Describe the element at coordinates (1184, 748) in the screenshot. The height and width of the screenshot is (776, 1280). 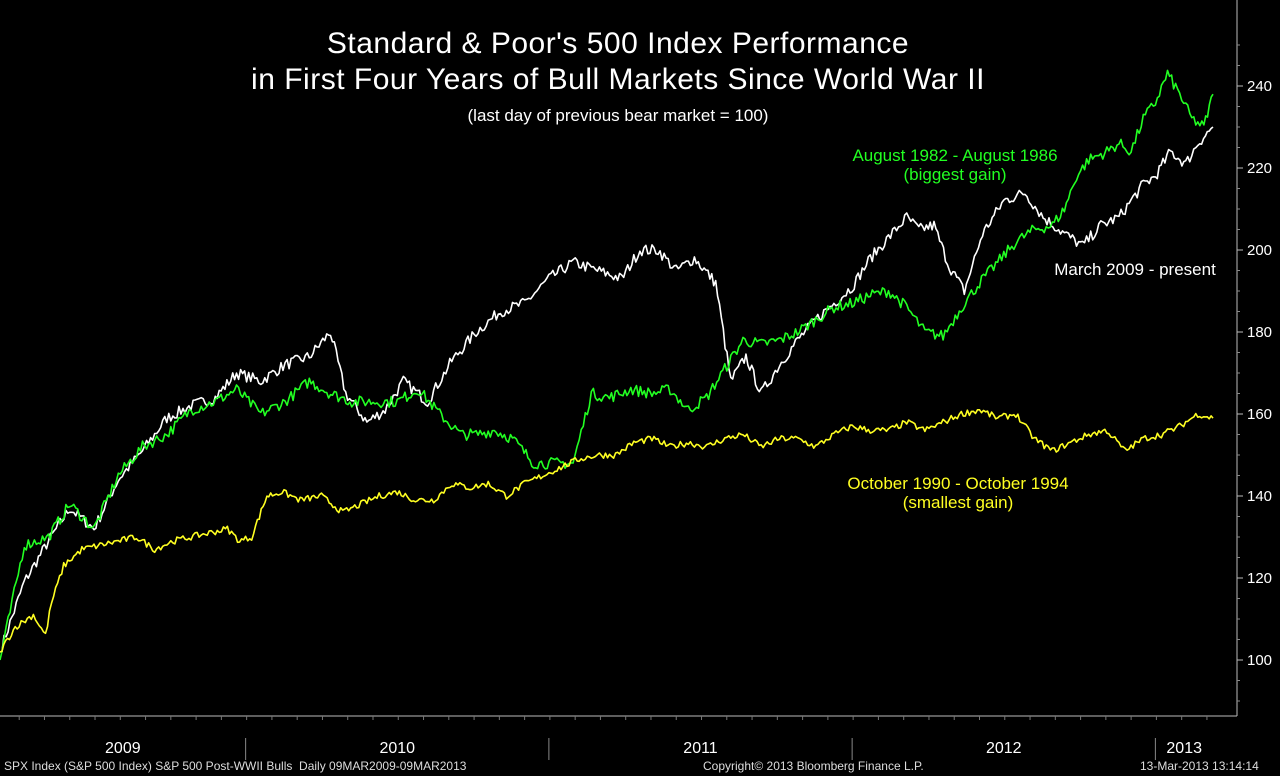
I see `x-tick-label: 2013` at that location.